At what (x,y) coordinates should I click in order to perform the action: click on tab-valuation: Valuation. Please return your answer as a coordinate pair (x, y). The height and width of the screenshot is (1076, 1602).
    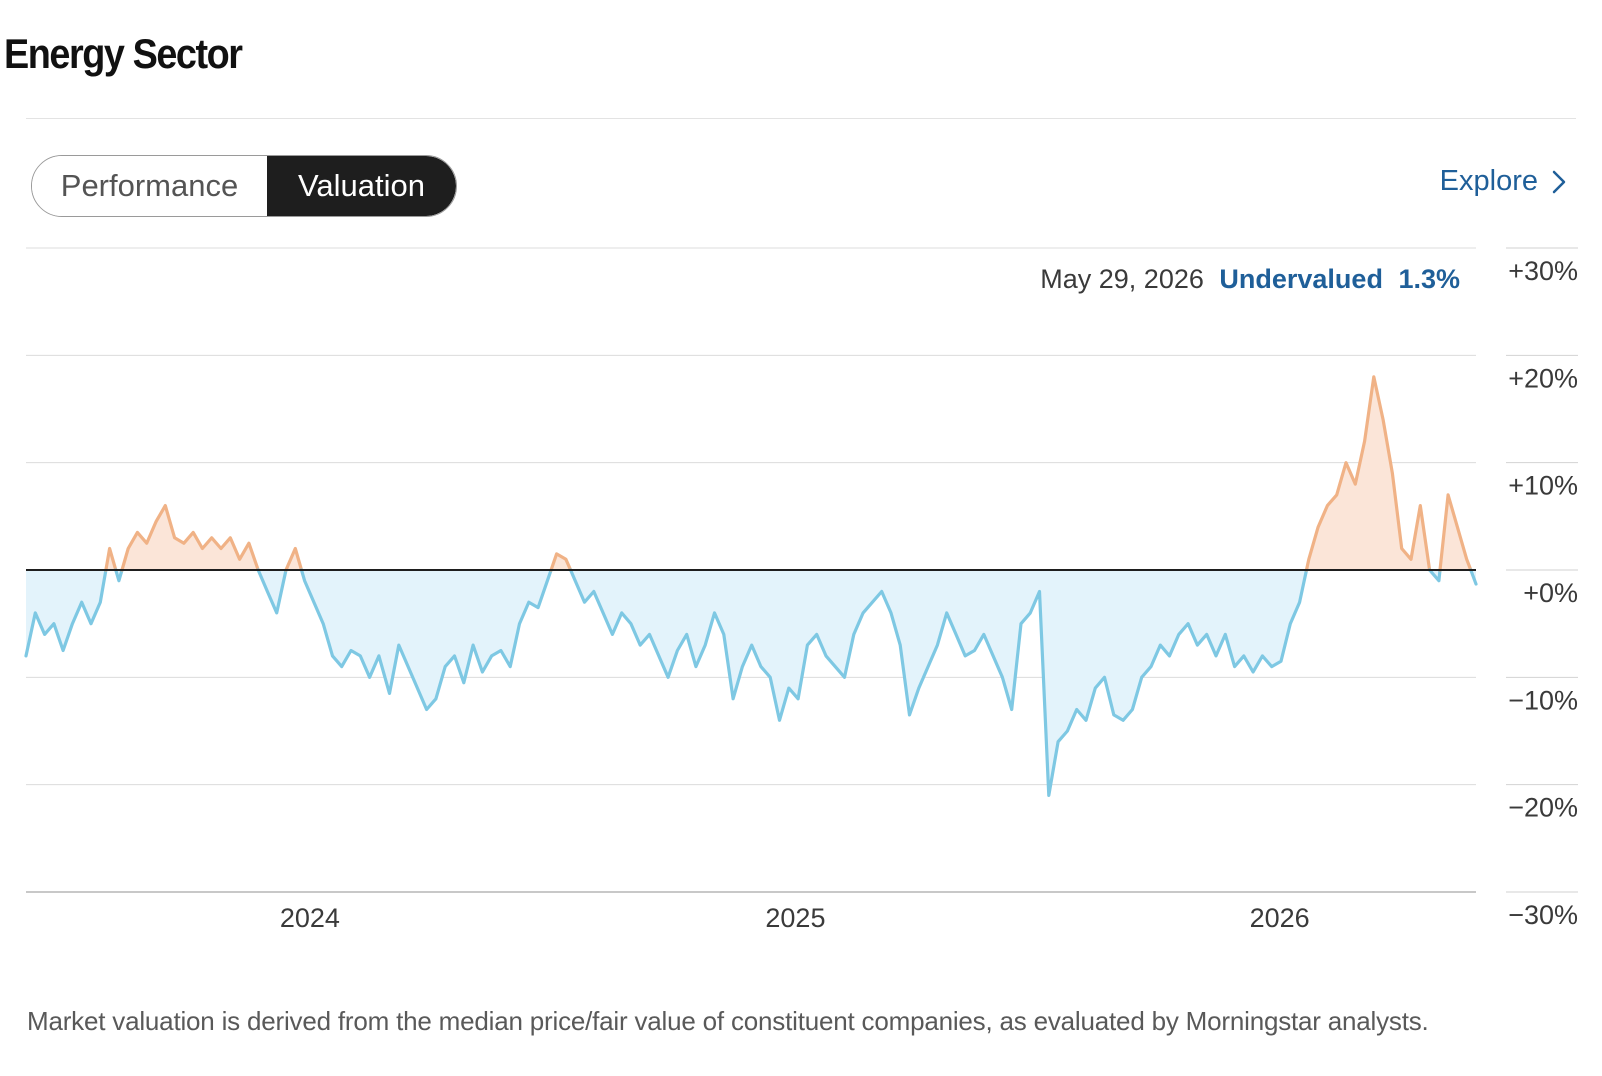
    Looking at the image, I should click on (361, 186).